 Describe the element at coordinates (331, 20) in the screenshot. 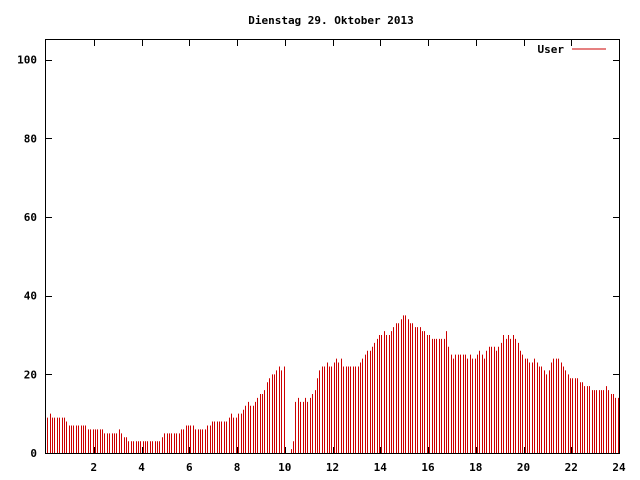

I see `chart-title: Dienstag 29. Oktober 2013` at that location.